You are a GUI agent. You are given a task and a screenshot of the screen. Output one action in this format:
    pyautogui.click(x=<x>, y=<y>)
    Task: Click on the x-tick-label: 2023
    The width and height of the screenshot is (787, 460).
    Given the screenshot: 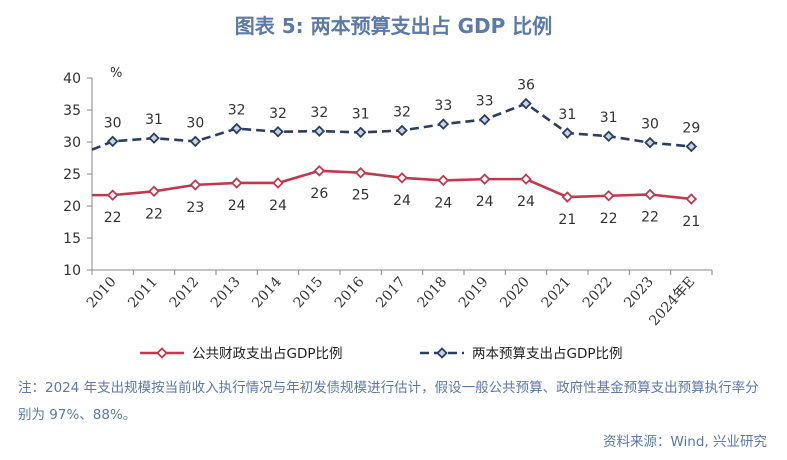 What is the action you would take?
    pyautogui.click(x=639, y=292)
    